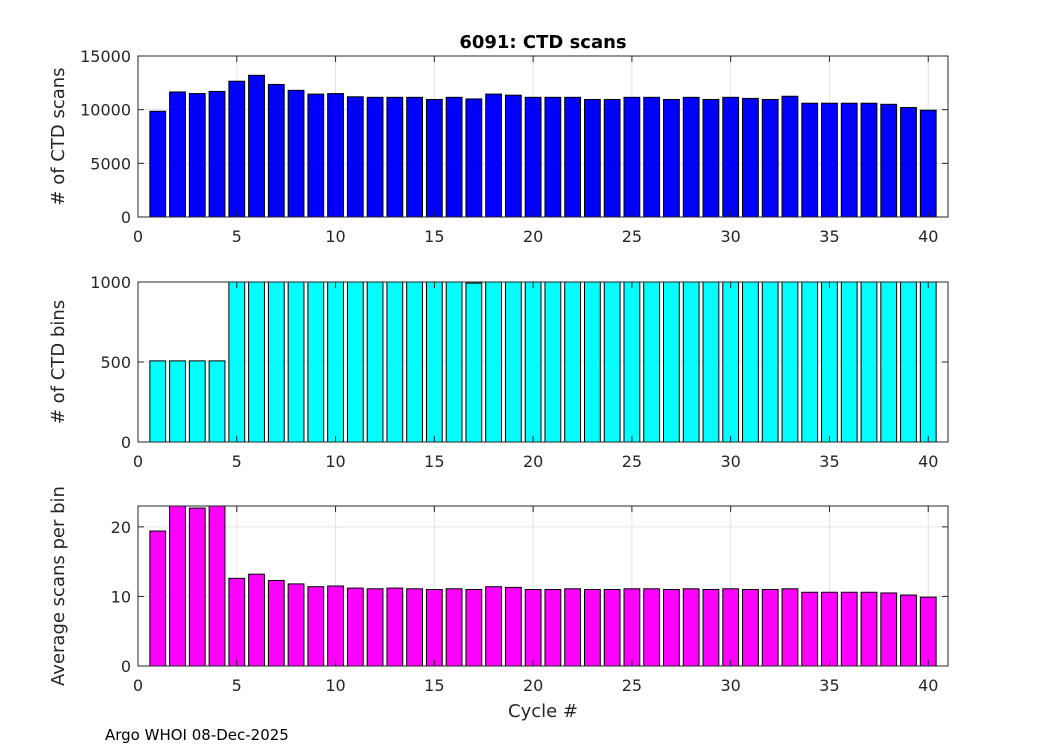 This screenshot has height=750, width=1050. What do you see at coordinates (105, 56) in the screenshot?
I see `y-tick-label: 15000` at bounding box center [105, 56].